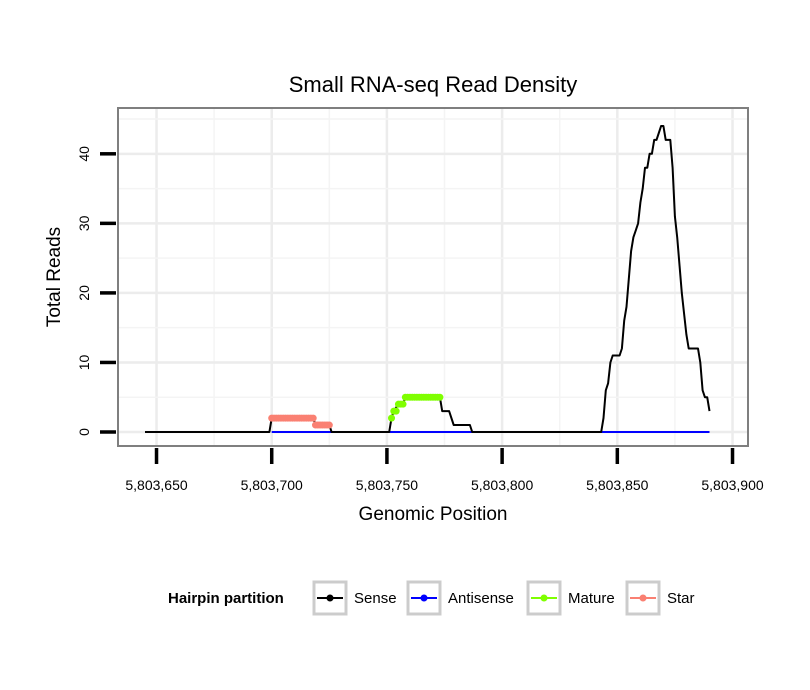 The width and height of the screenshot is (810, 690). I want to click on chart-title: Small RNA-seq Read Density, so click(433, 84).